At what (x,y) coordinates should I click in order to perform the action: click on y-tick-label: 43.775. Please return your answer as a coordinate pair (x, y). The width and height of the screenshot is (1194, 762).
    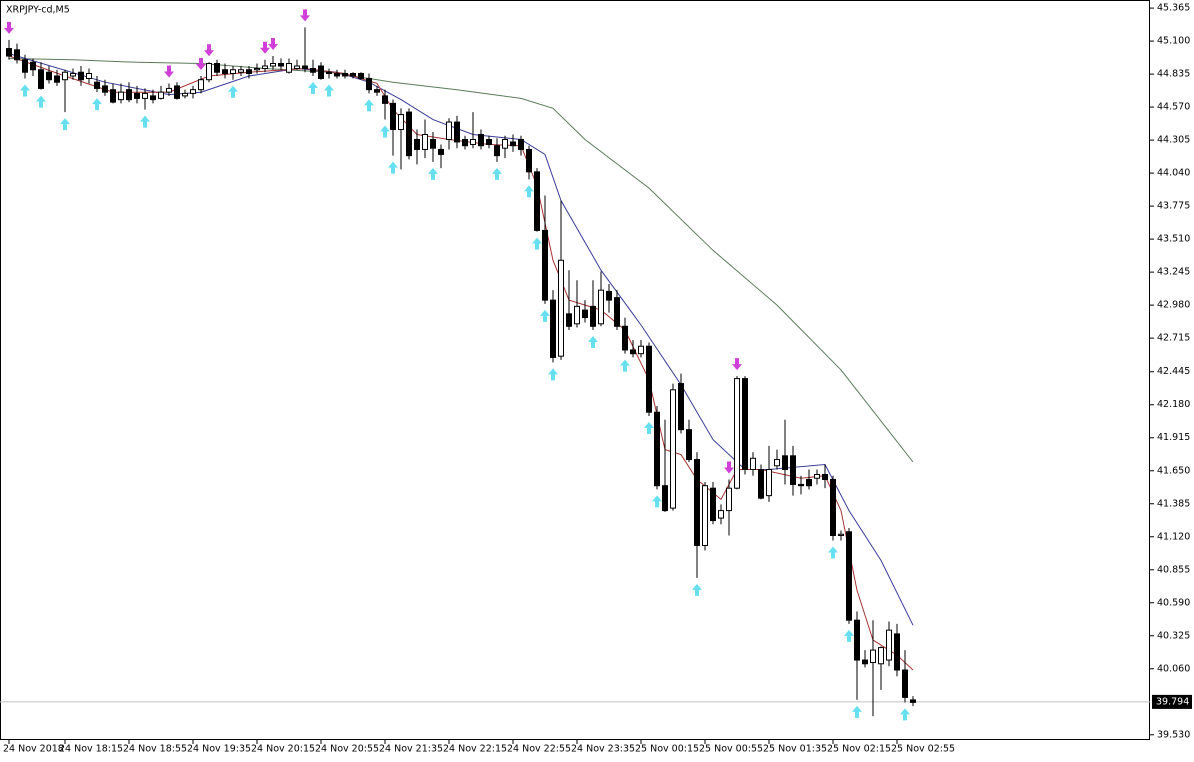
    Looking at the image, I should click on (1173, 206).